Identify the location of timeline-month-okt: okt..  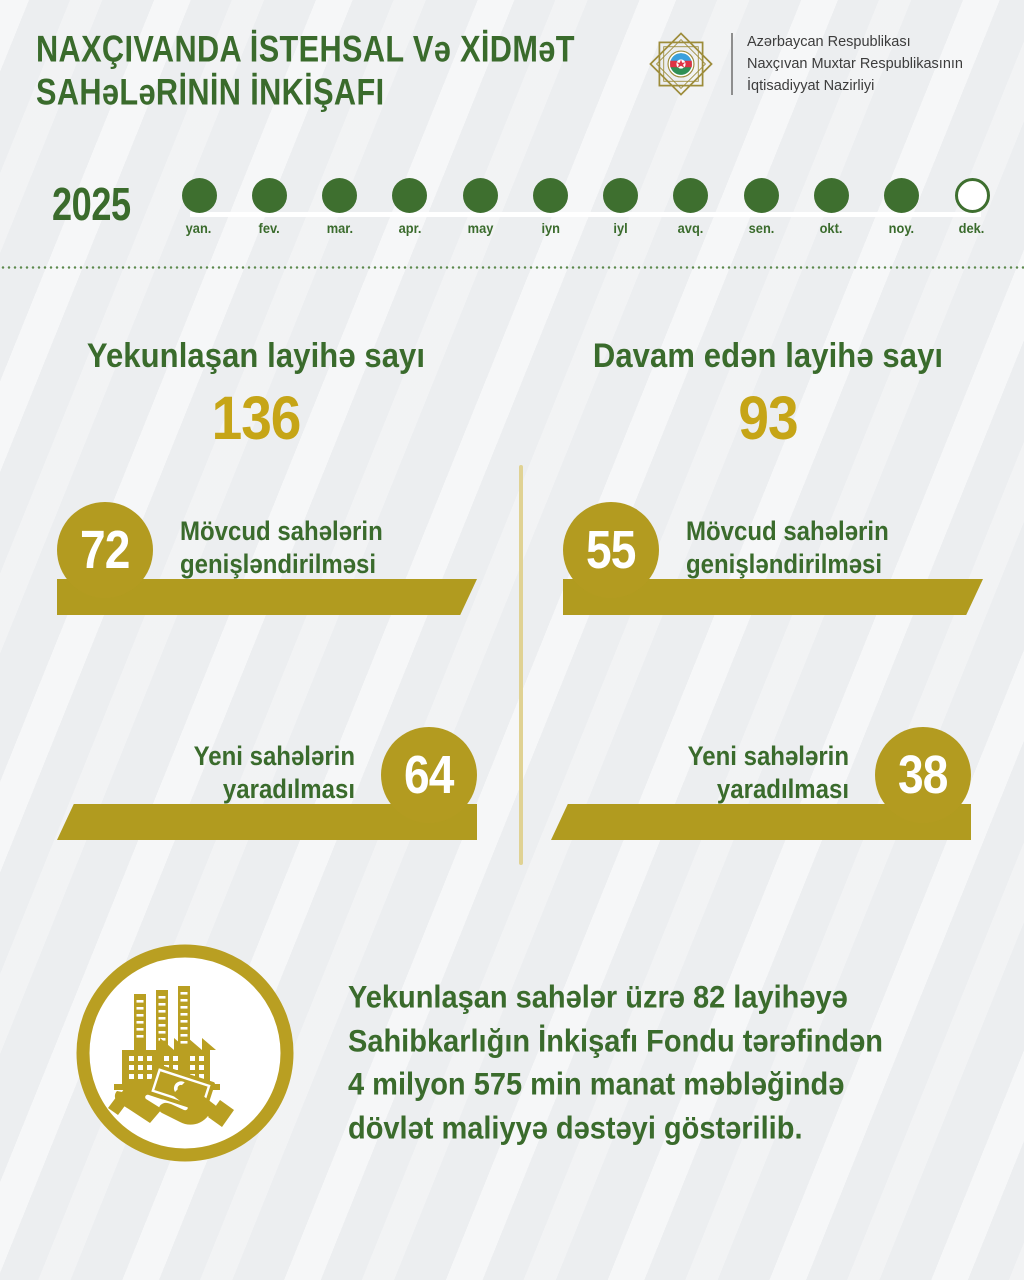
(831, 207).